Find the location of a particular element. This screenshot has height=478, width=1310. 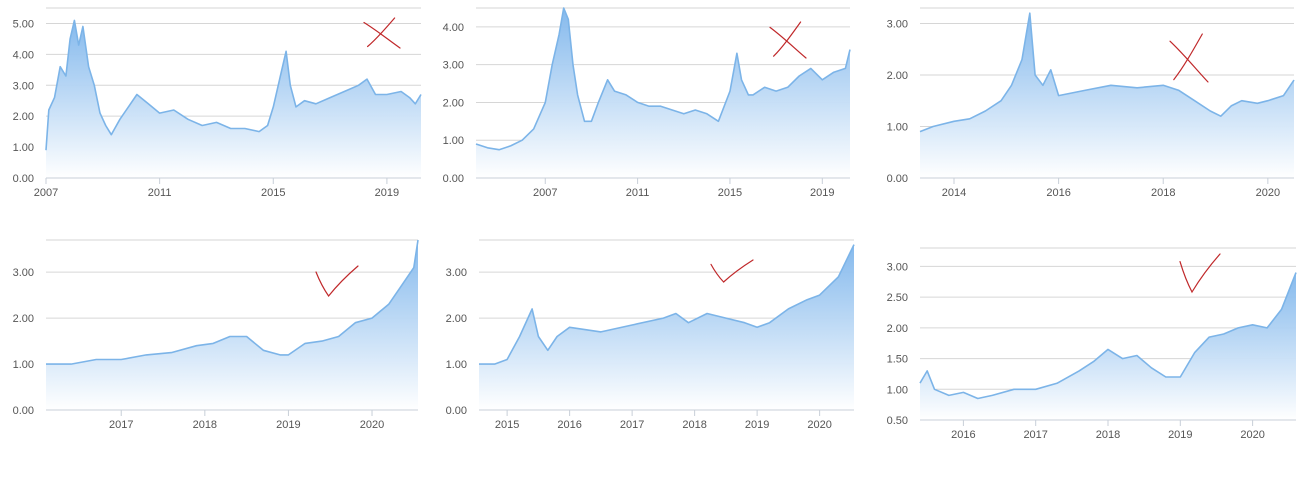

chart-svg-3: 0.00 1.00 2.00 3.00 2014 2016 2018 2020 is located at coordinates (1091, 103).